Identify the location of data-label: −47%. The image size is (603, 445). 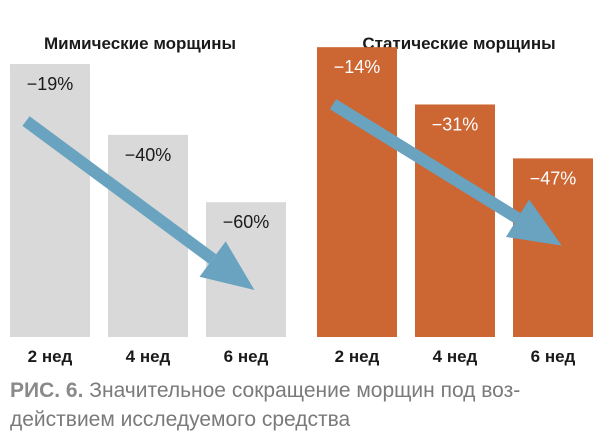
(553, 178).